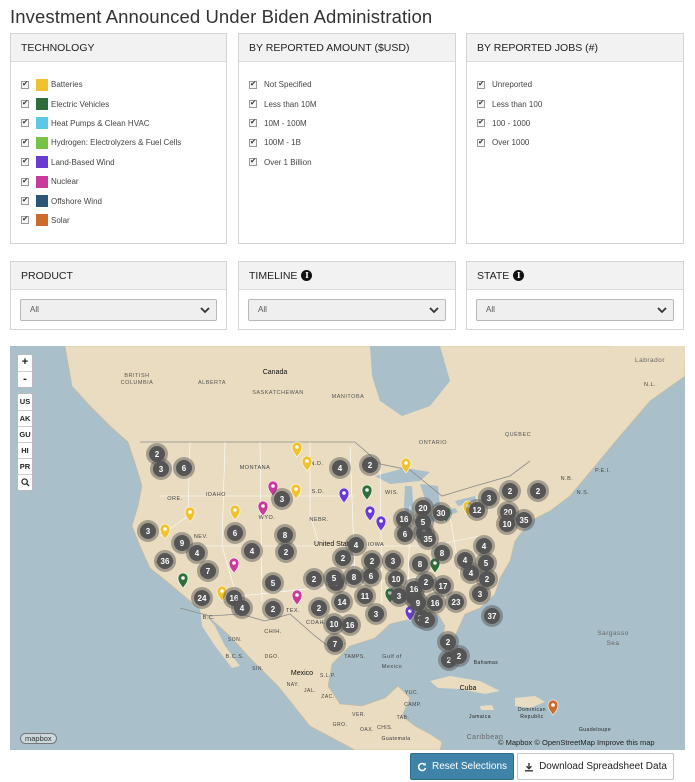  What do you see at coordinates (342, 602) in the screenshot?
I see `cluster-marker: 14` at bounding box center [342, 602].